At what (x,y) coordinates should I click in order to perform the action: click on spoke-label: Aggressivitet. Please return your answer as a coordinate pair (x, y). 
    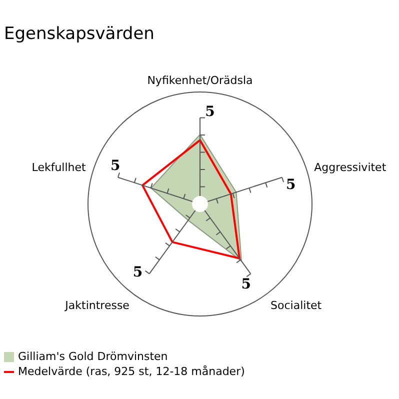
    Looking at the image, I should click on (350, 167).